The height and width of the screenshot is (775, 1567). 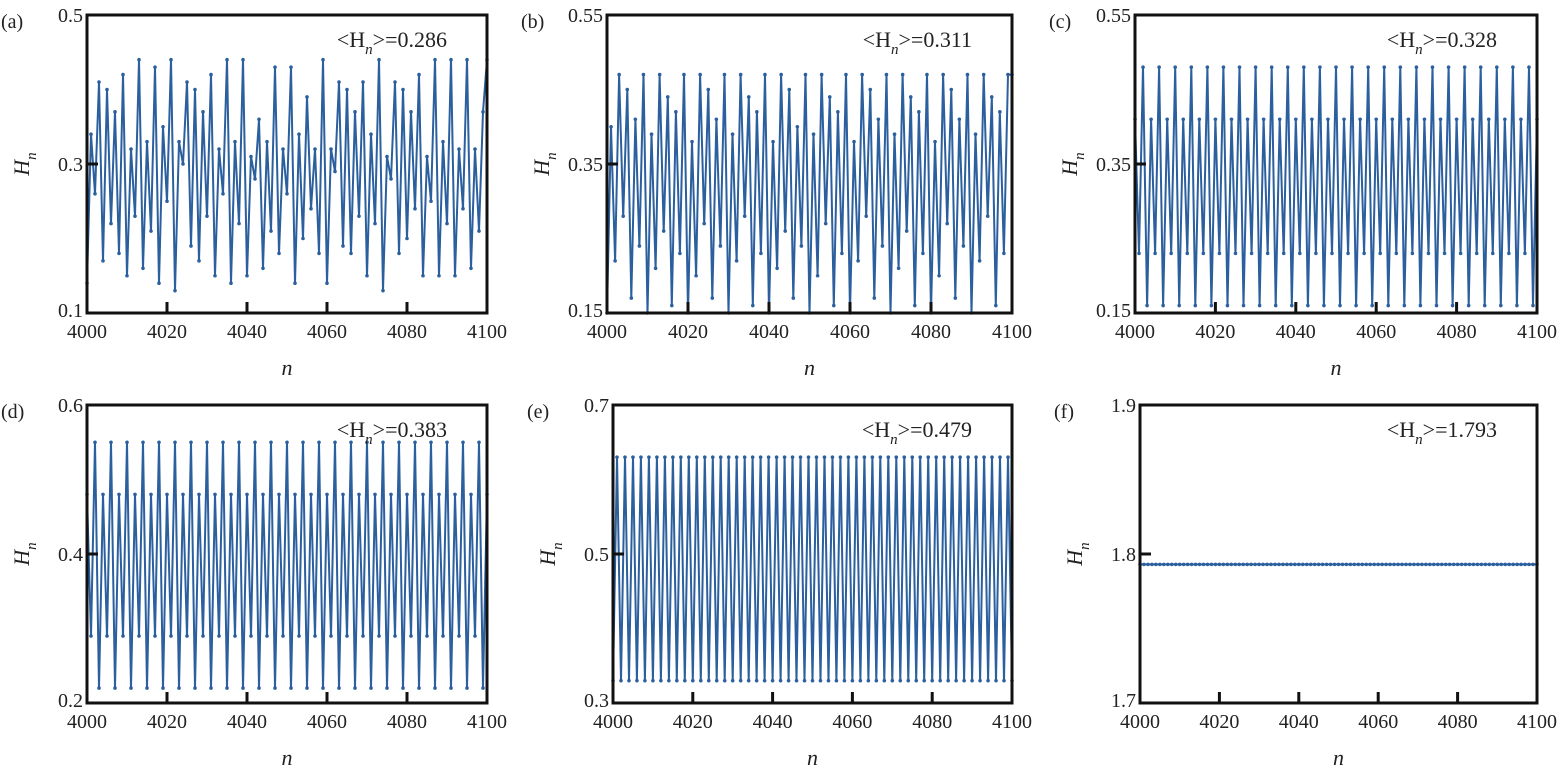 What do you see at coordinates (1123, 701) in the screenshot?
I see `y-tick-label: 1.7` at bounding box center [1123, 701].